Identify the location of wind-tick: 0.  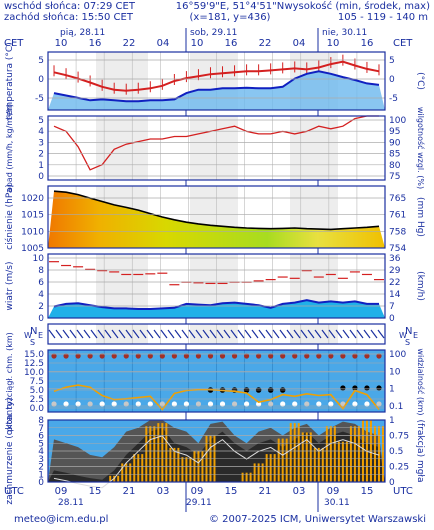
(41, 319).